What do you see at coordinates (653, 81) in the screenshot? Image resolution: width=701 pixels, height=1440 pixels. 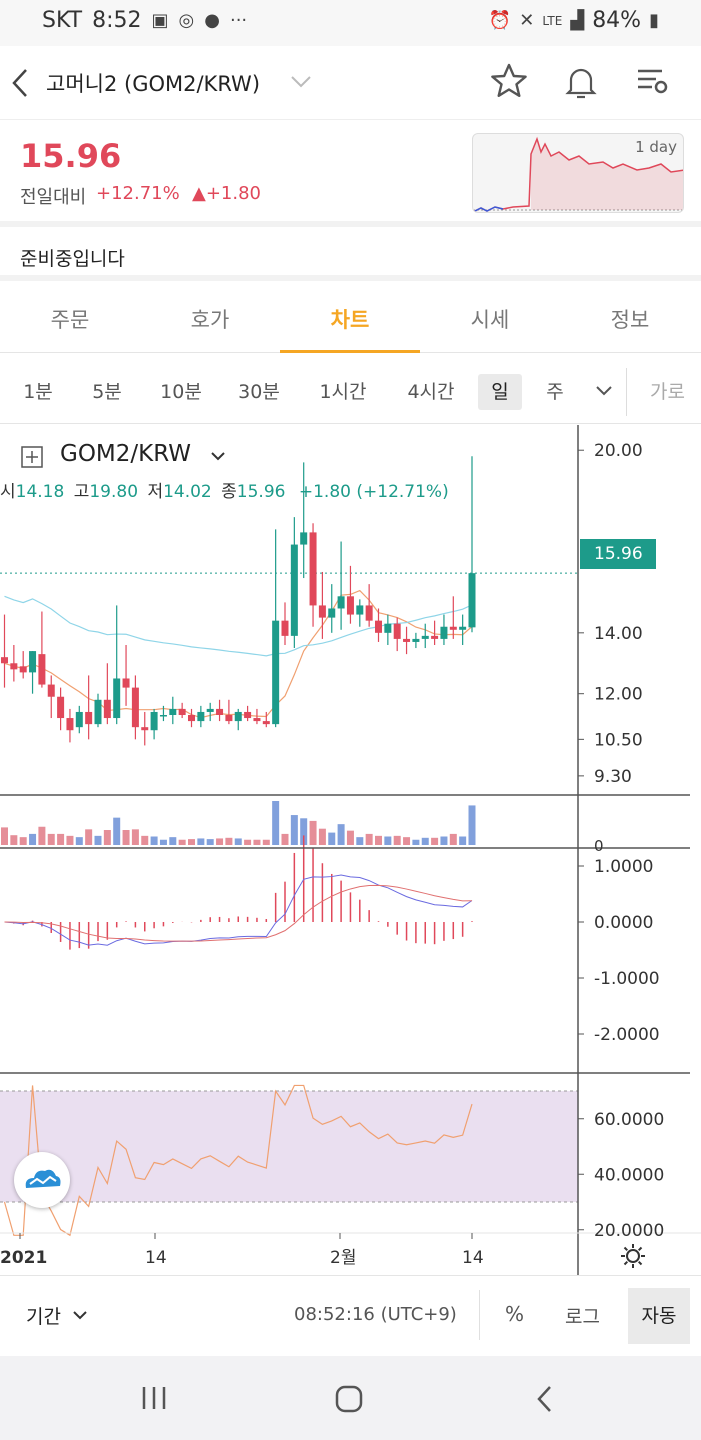 I see `settings-list-icon` at bounding box center [653, 81].